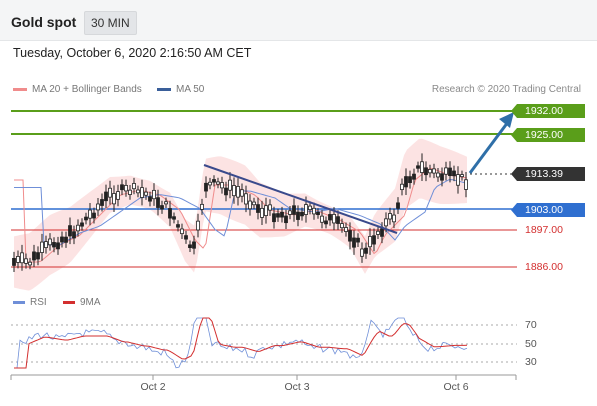  I want to click on rsi-panel, so click(264, 343).